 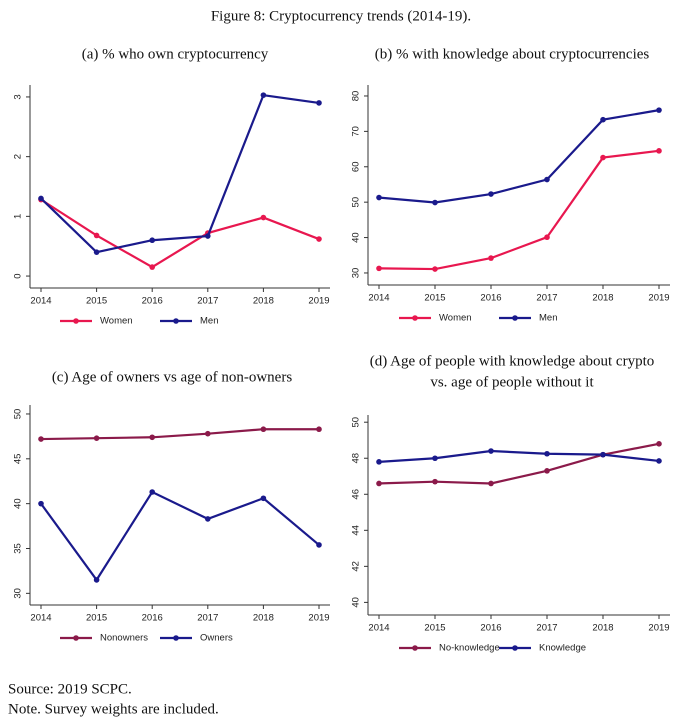 What do you see at coordinates (124, 638) in the screenshot?
I see `legend-label: Nonowners` at bounding box center [124, 638].